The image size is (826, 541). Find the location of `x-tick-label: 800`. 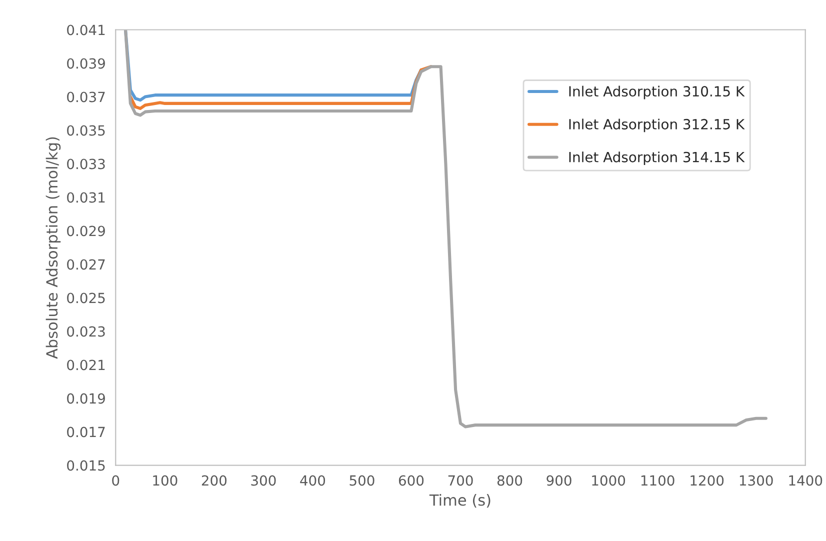

x-tick-label: 800 is located at coordinates (509, 480).